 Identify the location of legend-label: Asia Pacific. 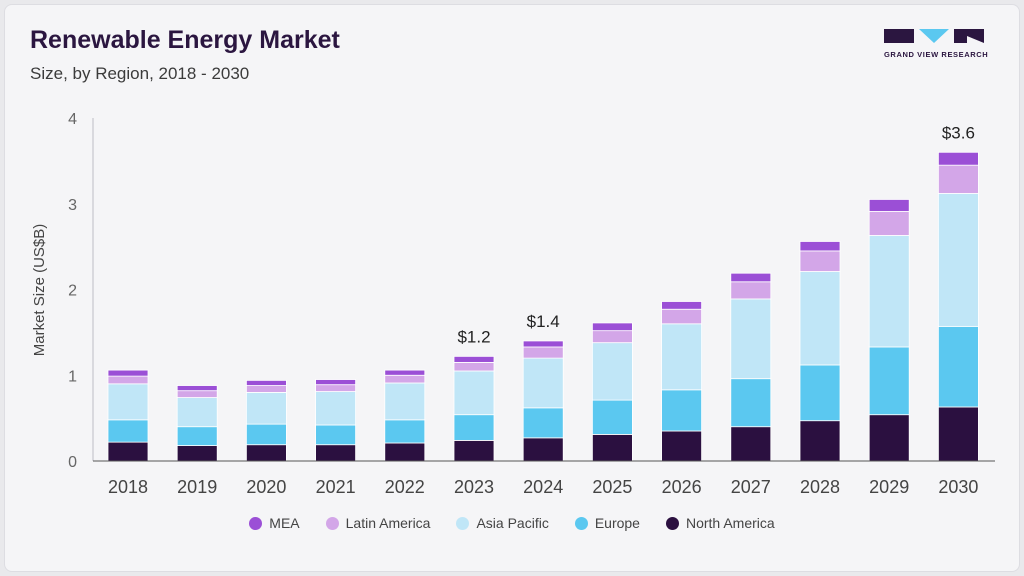
(512, 523).